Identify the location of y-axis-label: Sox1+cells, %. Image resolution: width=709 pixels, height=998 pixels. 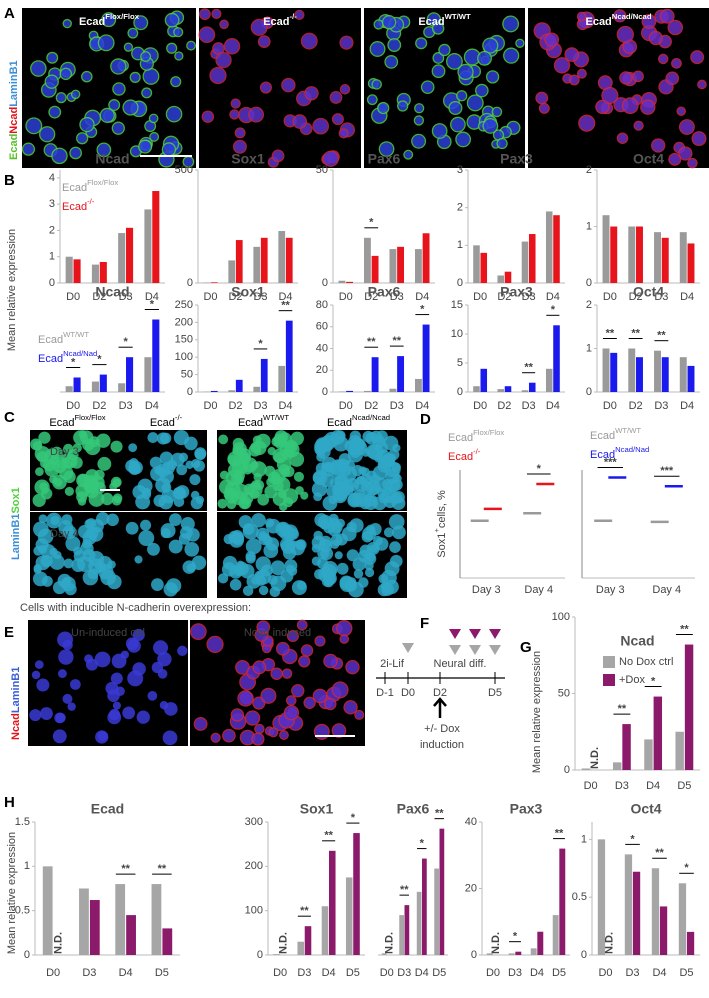
(440, 524).